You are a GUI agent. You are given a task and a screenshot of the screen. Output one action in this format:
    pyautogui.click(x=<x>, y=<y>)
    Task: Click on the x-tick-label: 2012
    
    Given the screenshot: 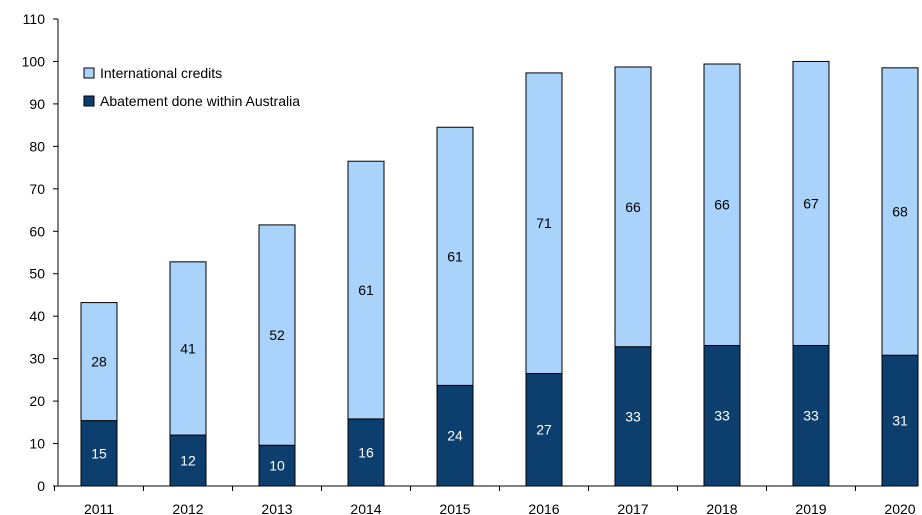 What is the action you would take?
    pyautogui.click(x=187, y=508)
    